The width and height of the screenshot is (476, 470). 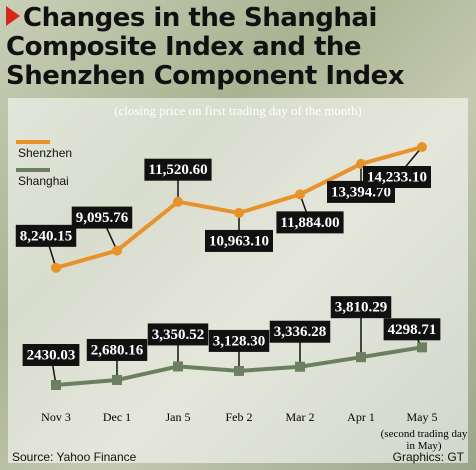 I want to click on credit: Graphics: GT, so click(x=429, y=457).